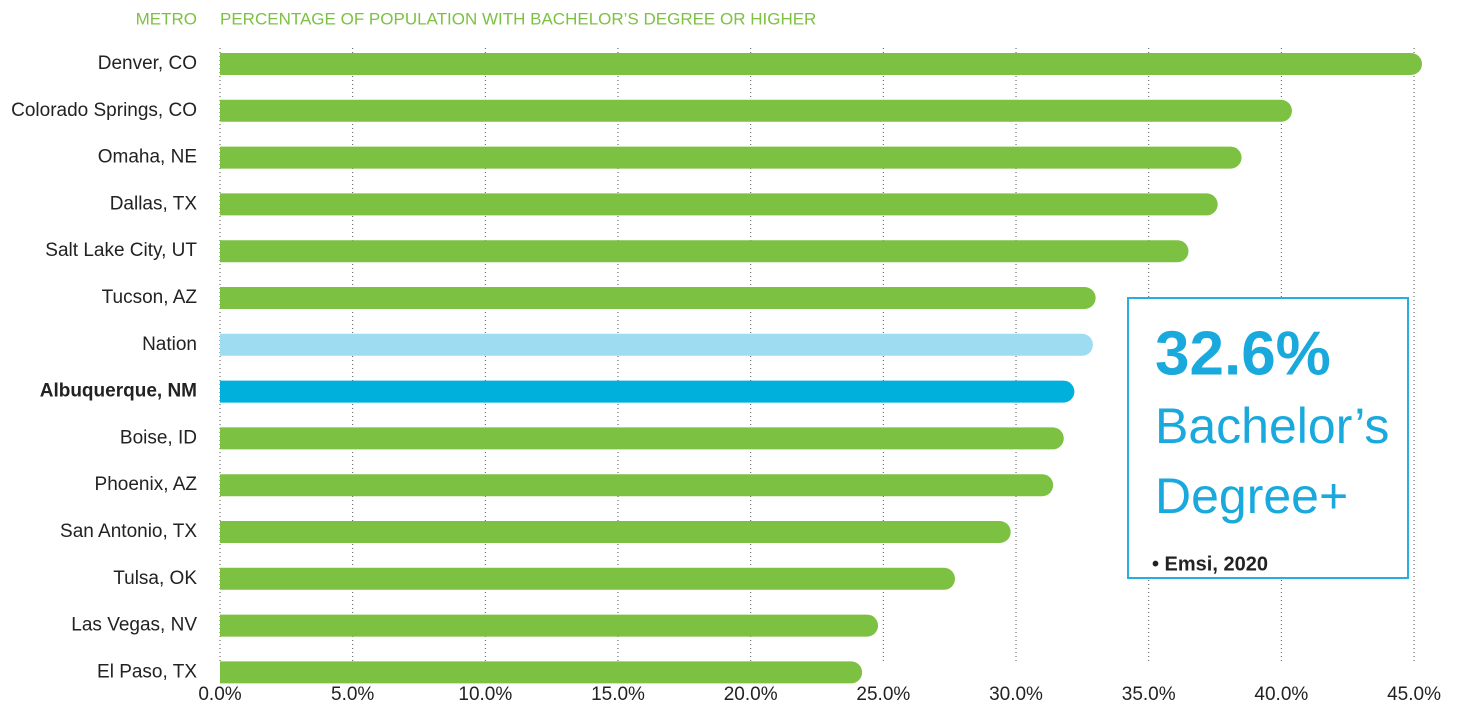  Describe the element at coordinates (618, 694) in the screenshot. I see `x-tick-label: 15.0%` at that location.